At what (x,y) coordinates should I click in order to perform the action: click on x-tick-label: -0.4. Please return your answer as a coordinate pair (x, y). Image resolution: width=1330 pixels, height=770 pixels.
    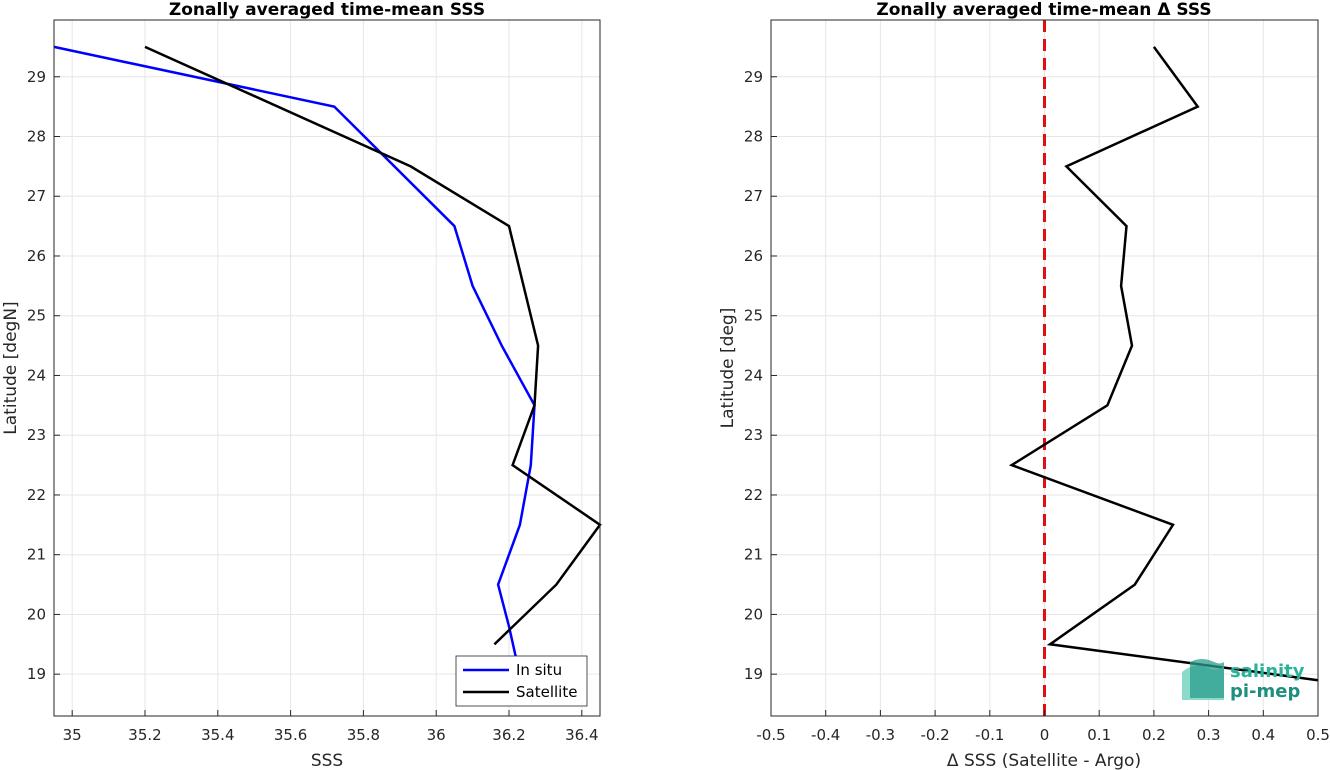
    Looking at the image, I should click on (825, 735).